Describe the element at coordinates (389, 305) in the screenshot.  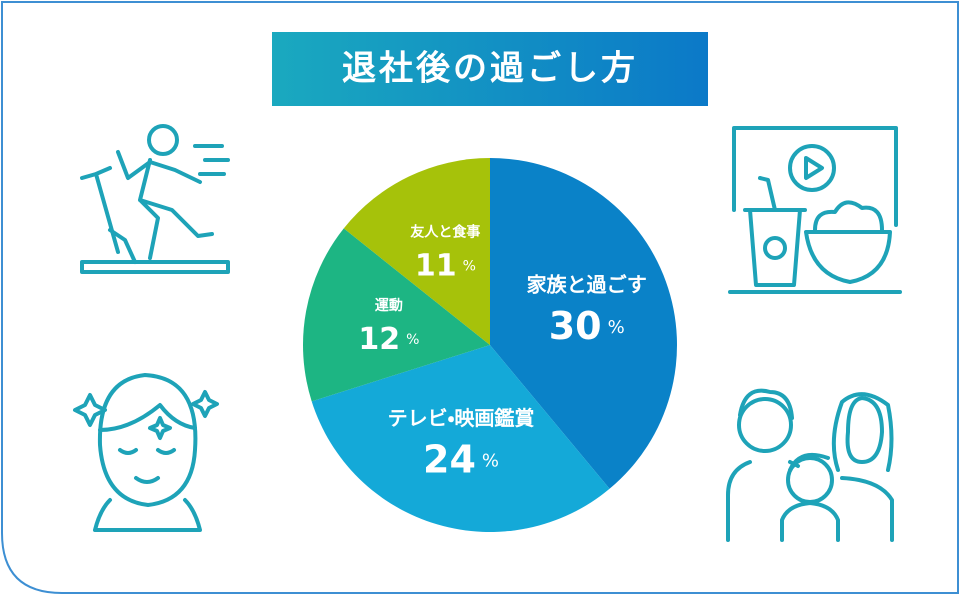
I see `slice-label: 運動` at that location.